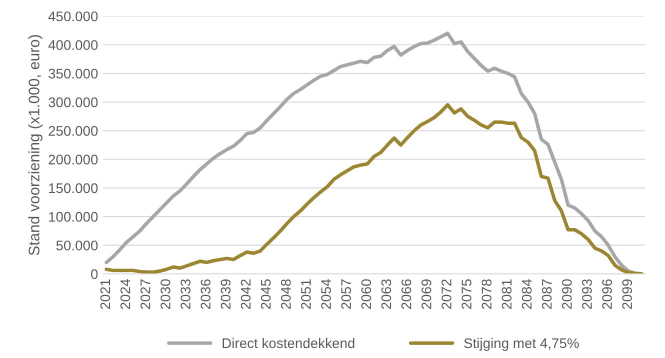  What do you see at coordinates (285, 294) in the screenshot?
I see `x-tick-label: 2048` at bounding box center [285, 294].